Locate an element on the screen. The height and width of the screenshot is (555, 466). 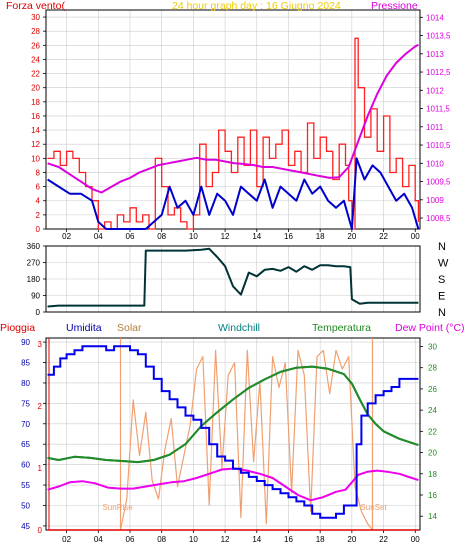
direction-label: W is located at coordinates (443, 264).